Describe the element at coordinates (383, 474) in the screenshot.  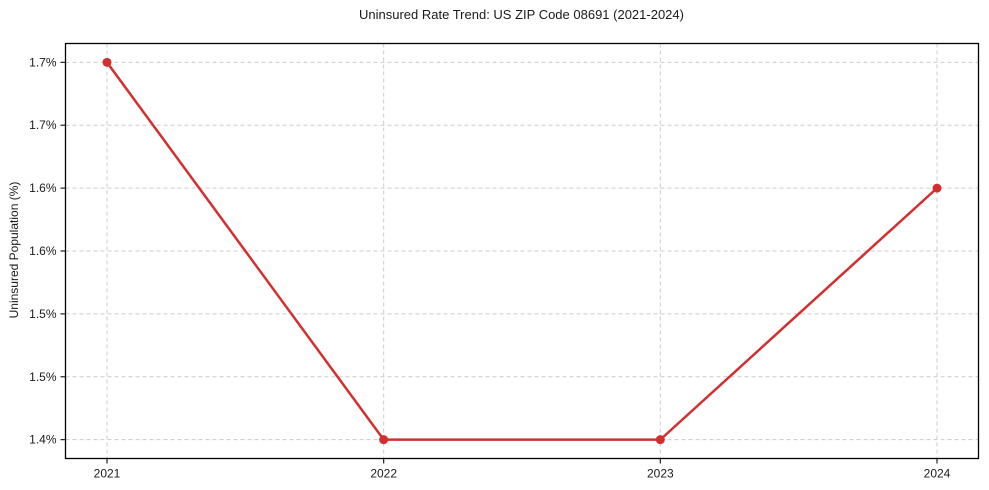
I see `x-tick-label: 2022` at that location.